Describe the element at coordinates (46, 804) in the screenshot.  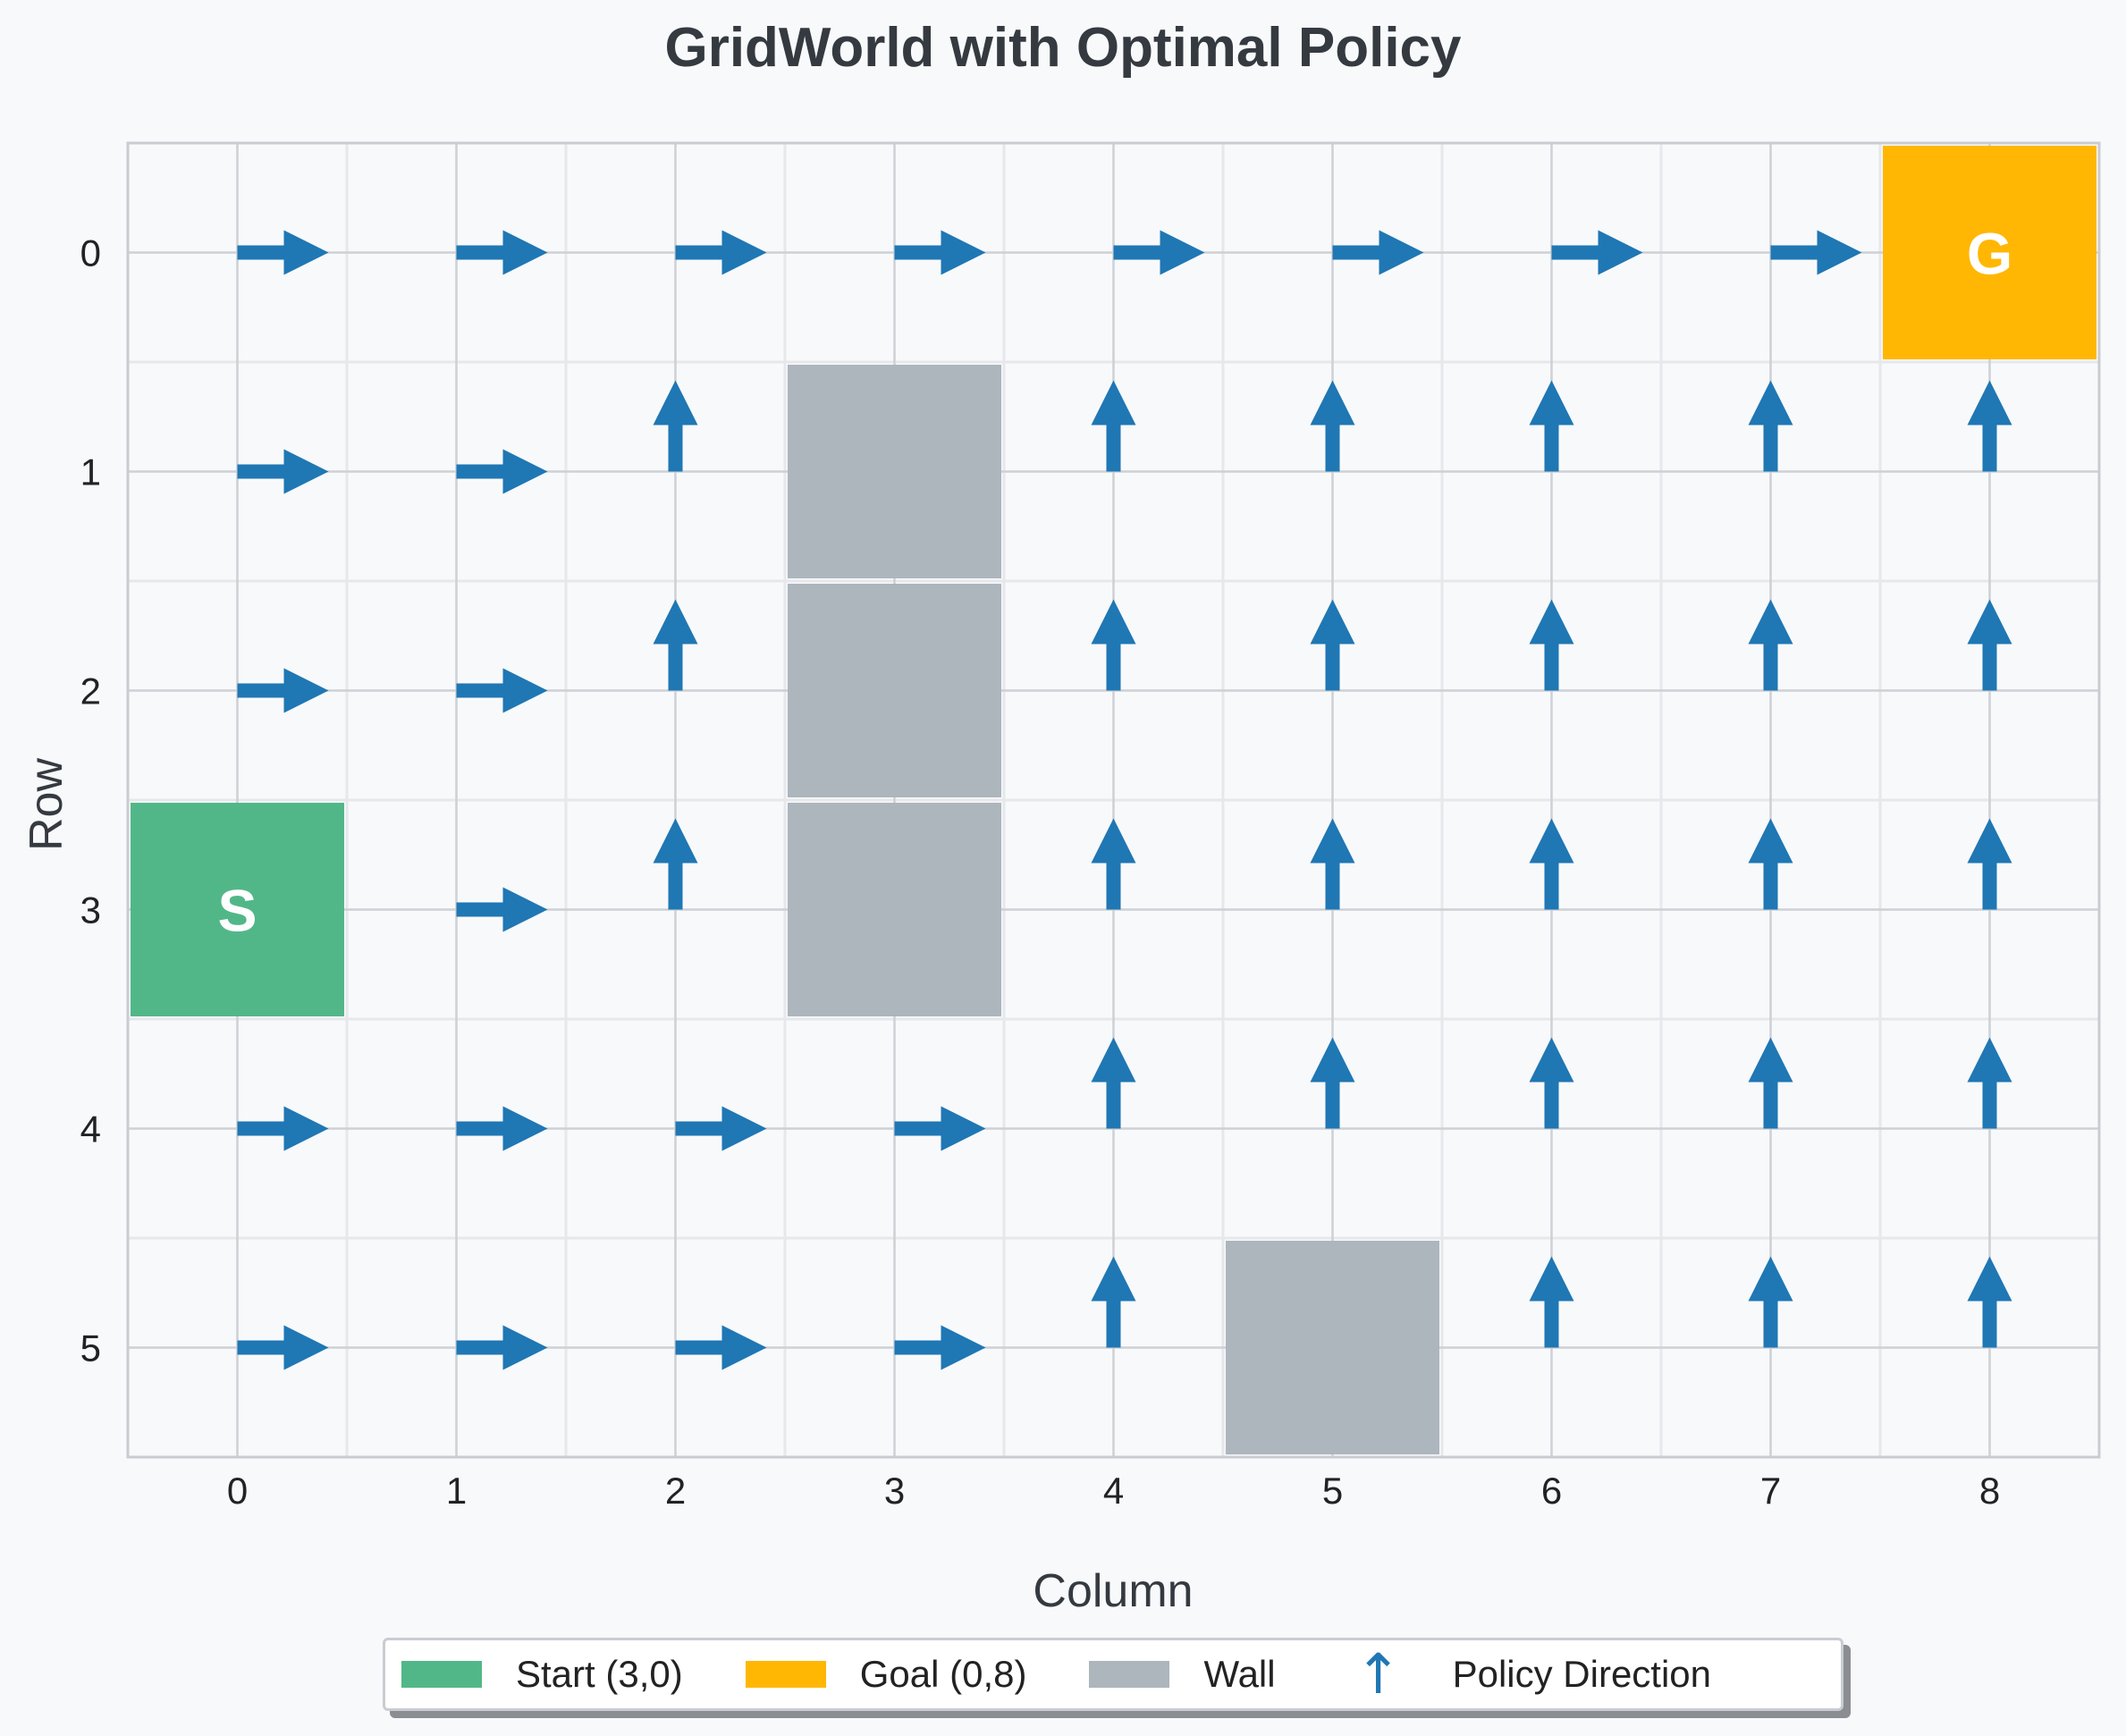
I see `y-axis-label: Row` at that location.